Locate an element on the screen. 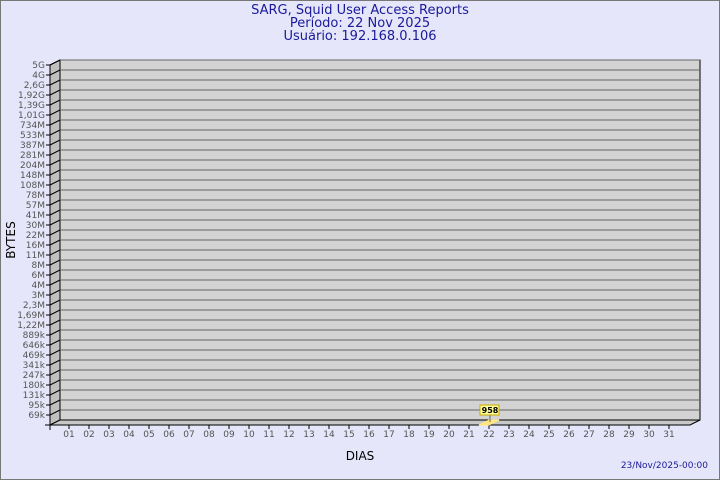  x-tick-label: 07 is located at coordinates (188, 435).